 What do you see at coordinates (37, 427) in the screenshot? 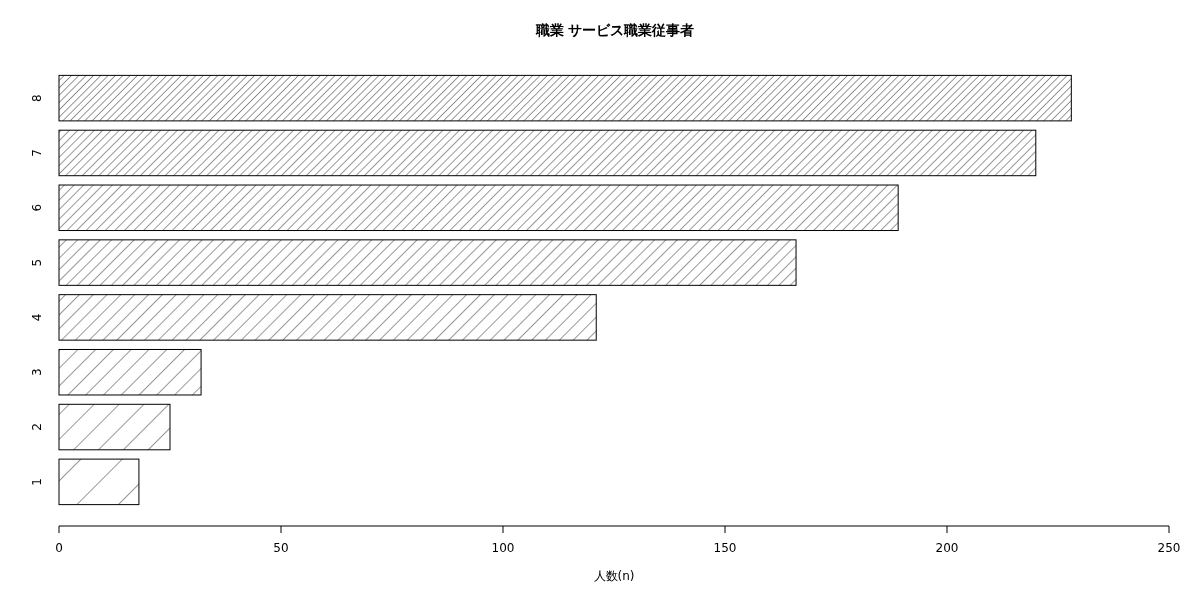
I see `y-tick-label: 2` at bounding box center [37, 427].